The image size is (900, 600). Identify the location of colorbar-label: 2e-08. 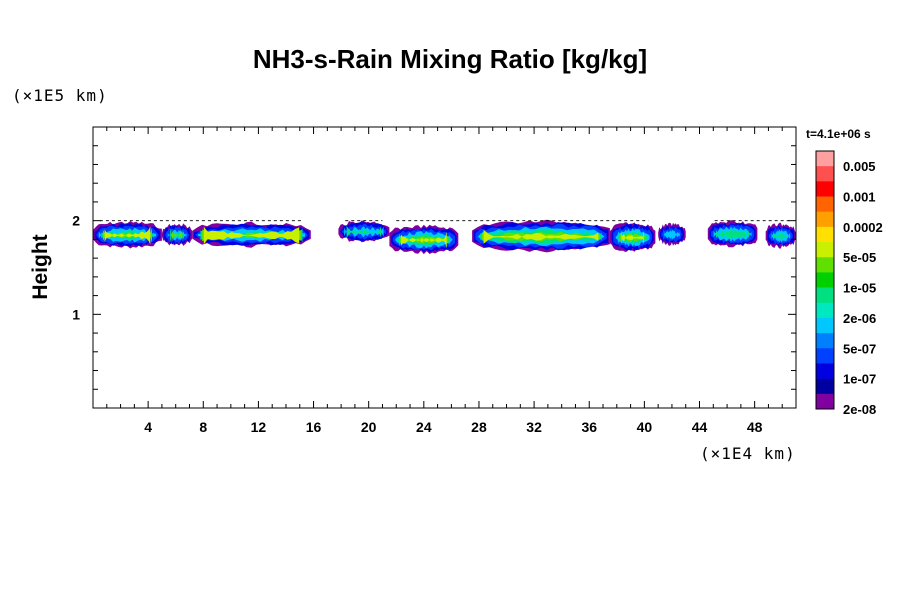
(859, 409).